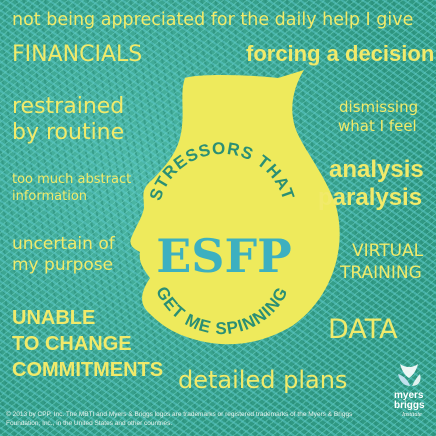  Describe the element at coordinates (409, 405) in the screenshot. I see `logo-text-briggs: briggs` at that location.